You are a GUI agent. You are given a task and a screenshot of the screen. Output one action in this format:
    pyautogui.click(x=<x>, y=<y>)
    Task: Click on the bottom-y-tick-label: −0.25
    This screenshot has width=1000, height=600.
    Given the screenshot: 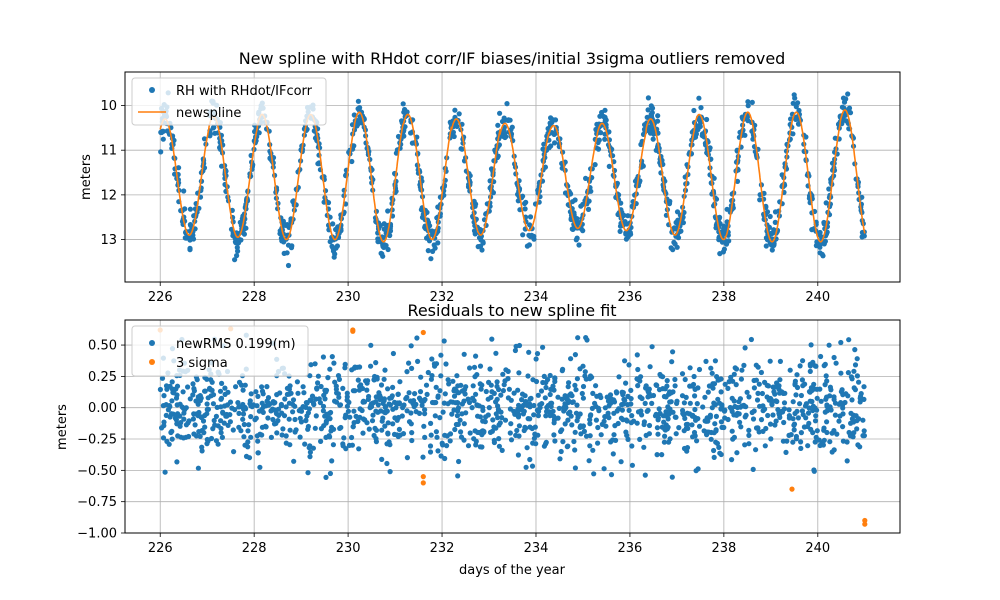 What is the action you would take?
    pyautogui.click(x=97, y=440)
    